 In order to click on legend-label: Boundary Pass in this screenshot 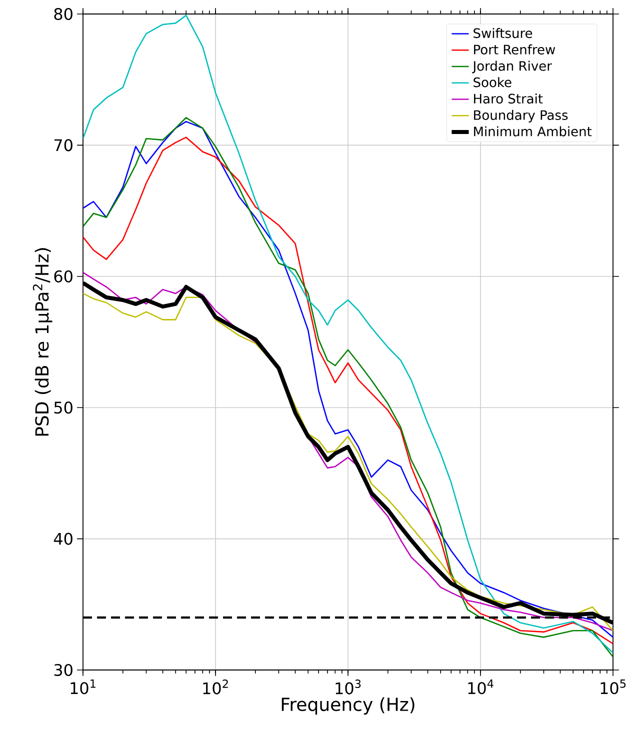, I will do `click(521, 116)`.